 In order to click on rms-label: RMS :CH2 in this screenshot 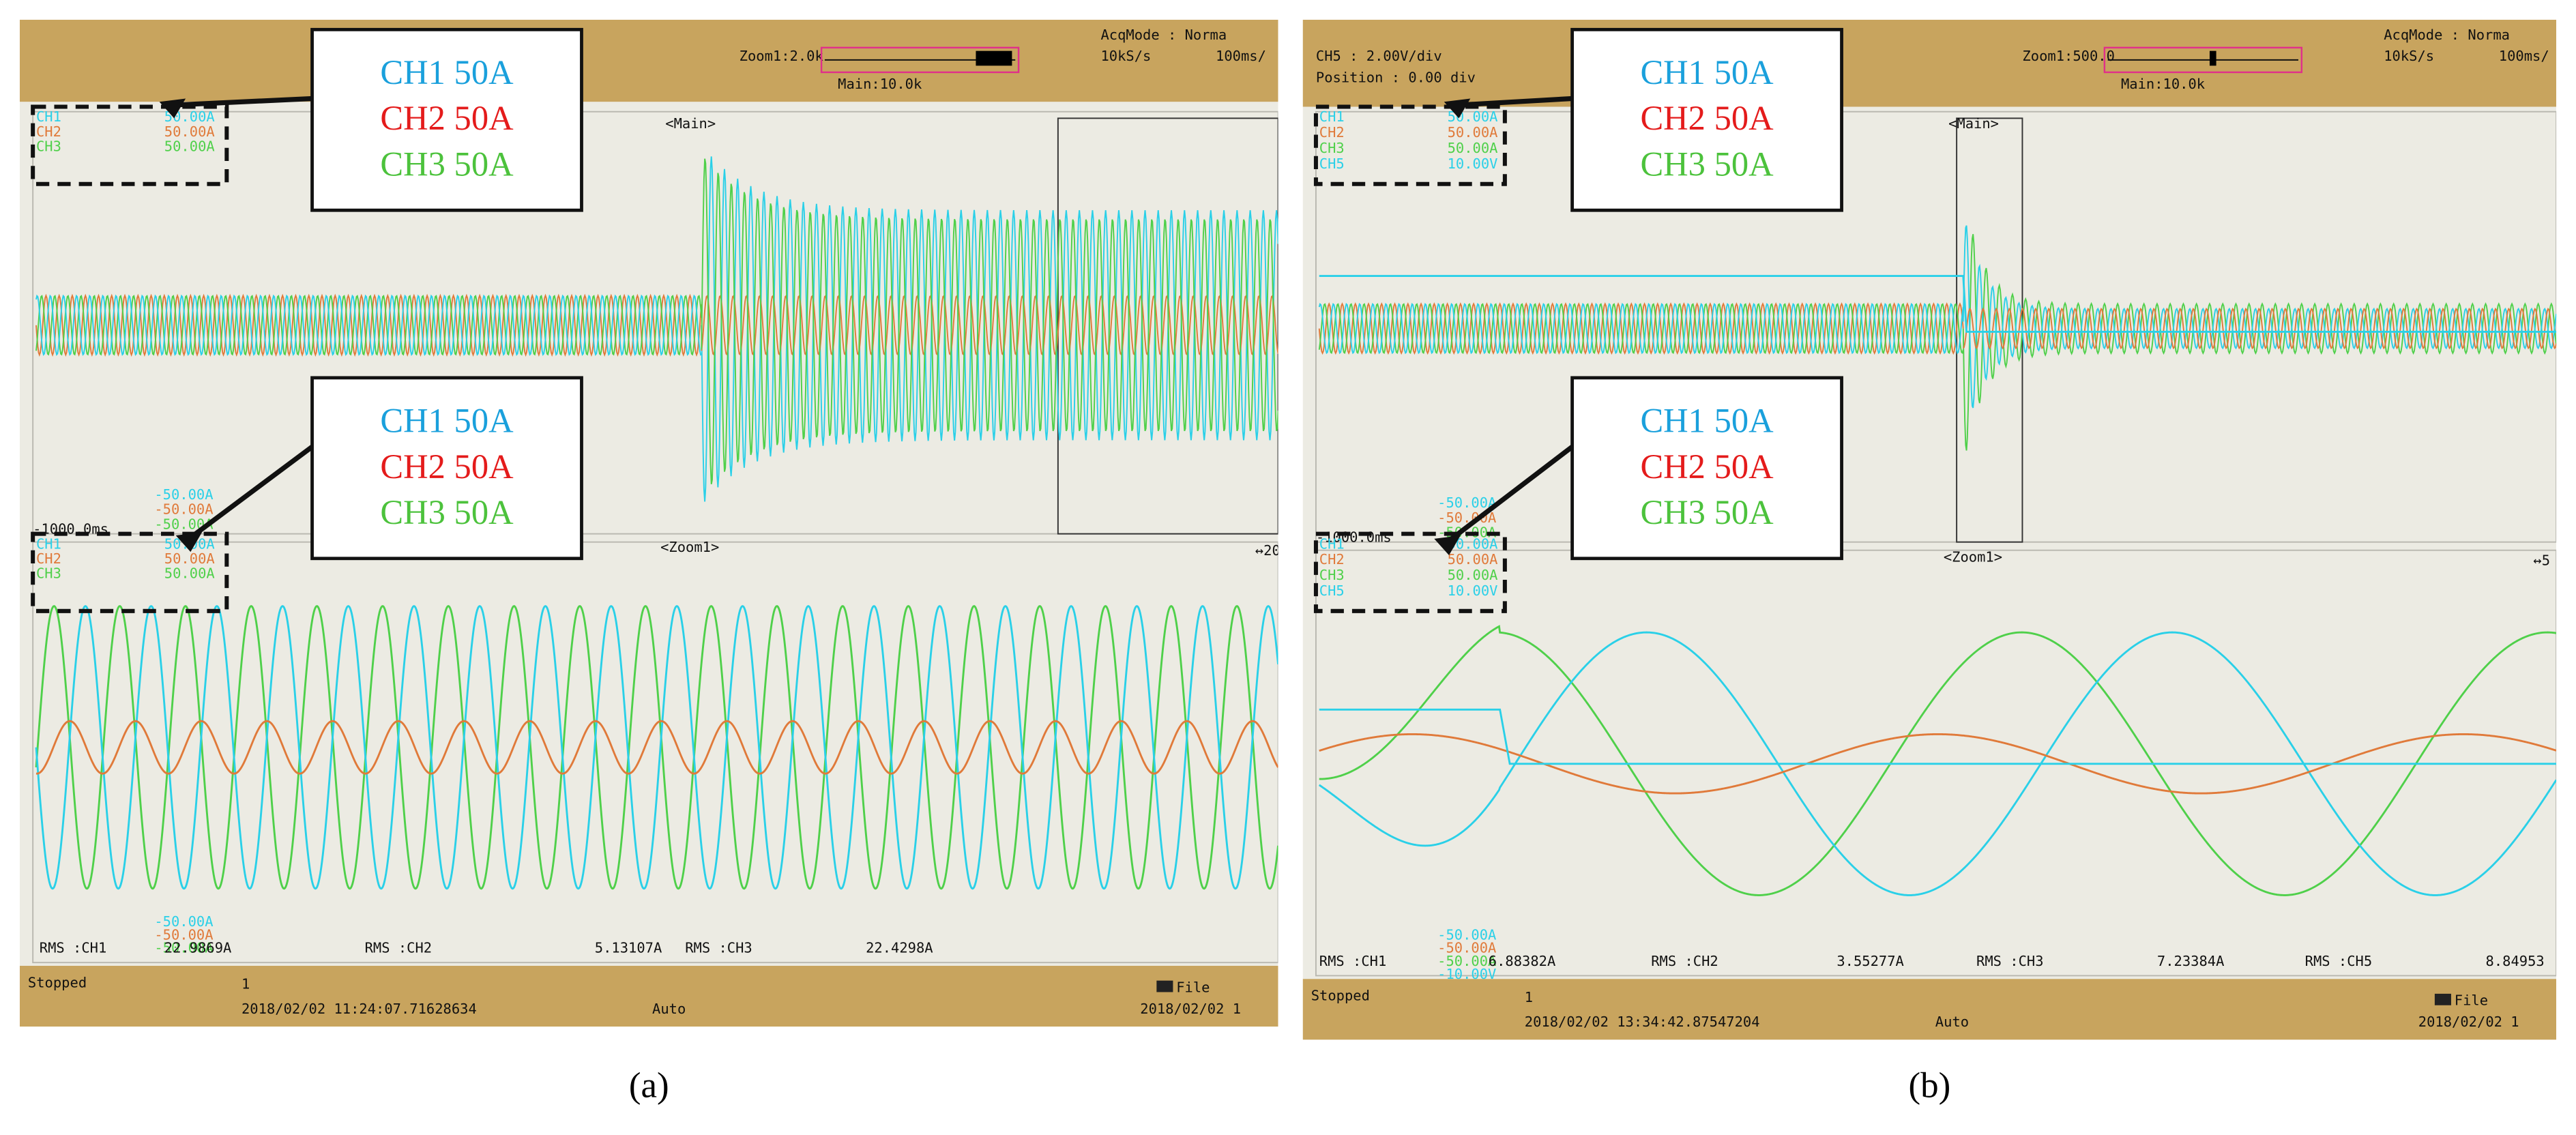, I will do `click(1684, 961)`.